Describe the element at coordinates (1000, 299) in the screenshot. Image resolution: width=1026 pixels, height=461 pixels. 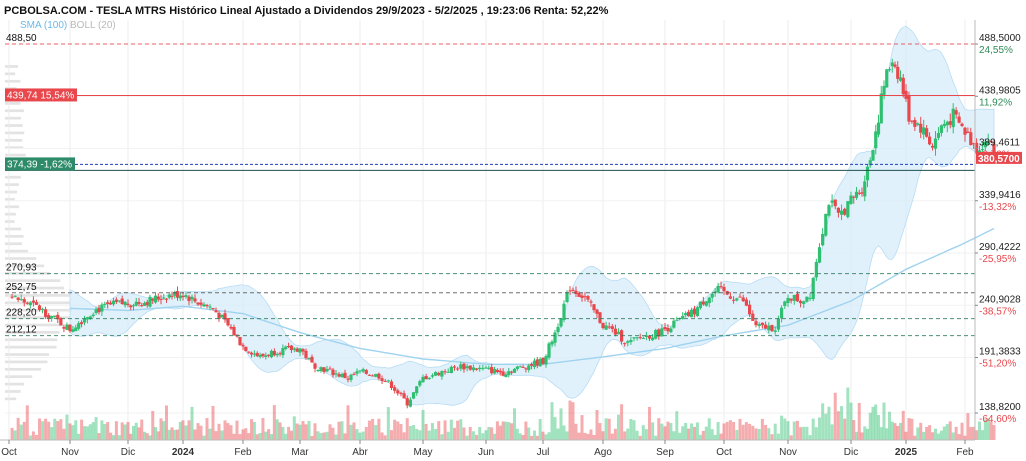
I see `y-tick-label: 240,9028` at that location.